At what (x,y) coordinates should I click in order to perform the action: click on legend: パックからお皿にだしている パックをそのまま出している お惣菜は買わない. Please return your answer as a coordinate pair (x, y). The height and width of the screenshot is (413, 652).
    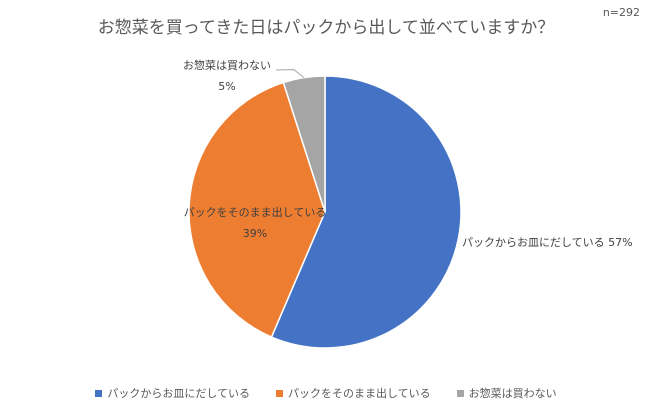
    Looking at the image, I should click on (326, 393).